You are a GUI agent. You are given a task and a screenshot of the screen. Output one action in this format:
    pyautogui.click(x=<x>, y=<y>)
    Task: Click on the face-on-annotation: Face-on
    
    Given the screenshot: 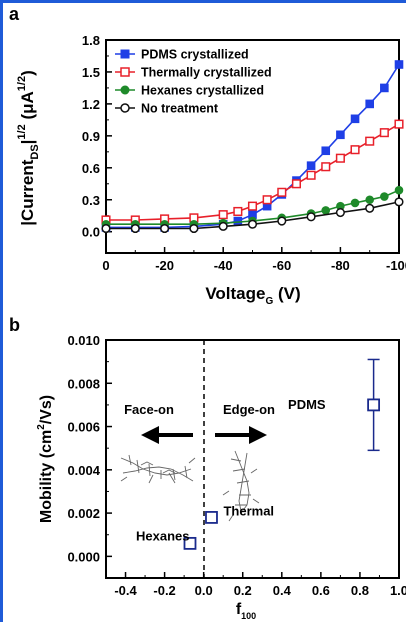 What is the action you would take?
    pyautogui.click(x=149, y=409)
    